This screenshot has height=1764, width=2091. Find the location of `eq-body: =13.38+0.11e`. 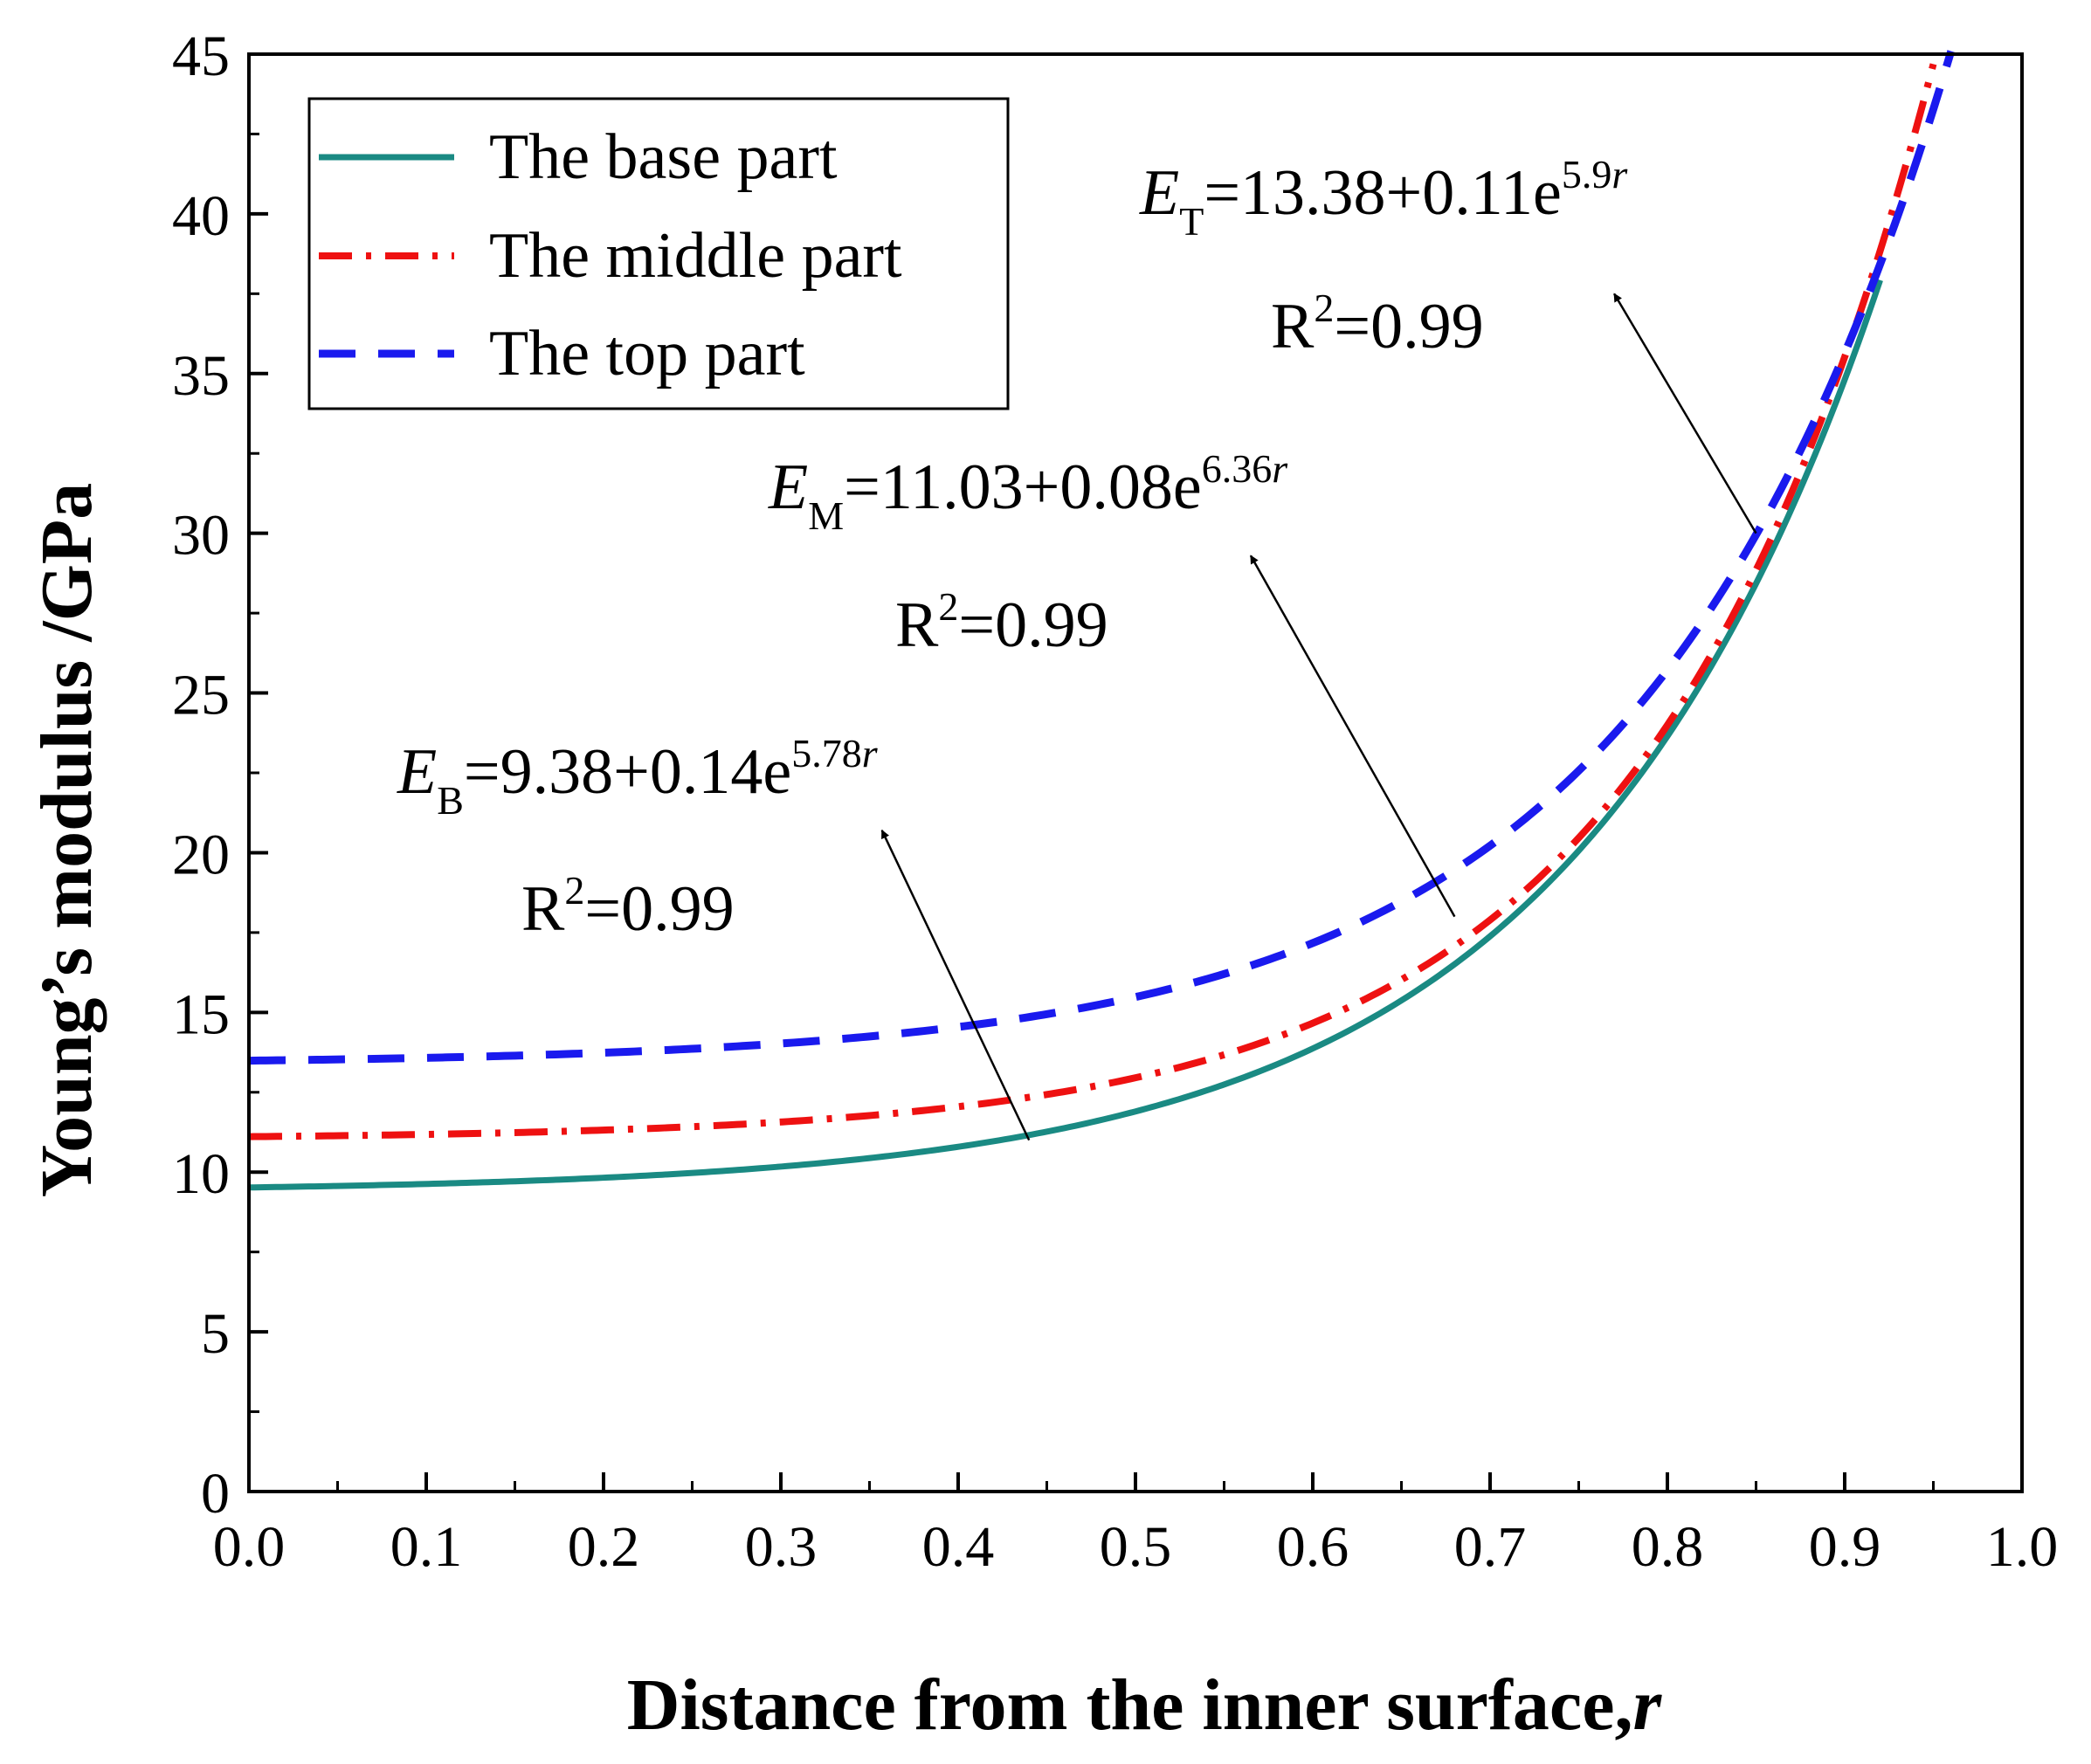

eq-body: =13.38+0.11e is located at coordinates (1383, 193).